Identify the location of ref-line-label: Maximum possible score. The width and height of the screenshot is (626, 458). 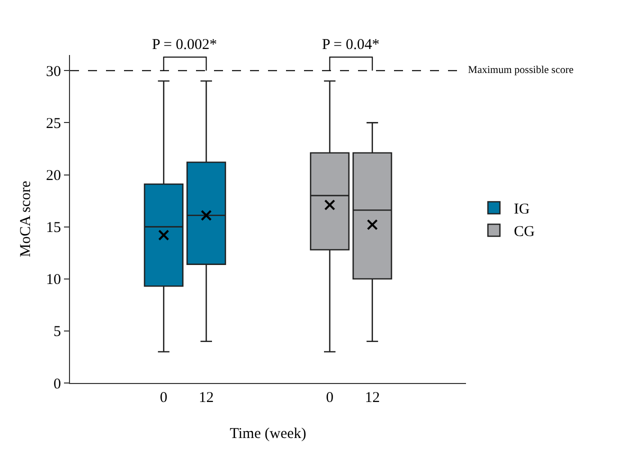
(521, 70).